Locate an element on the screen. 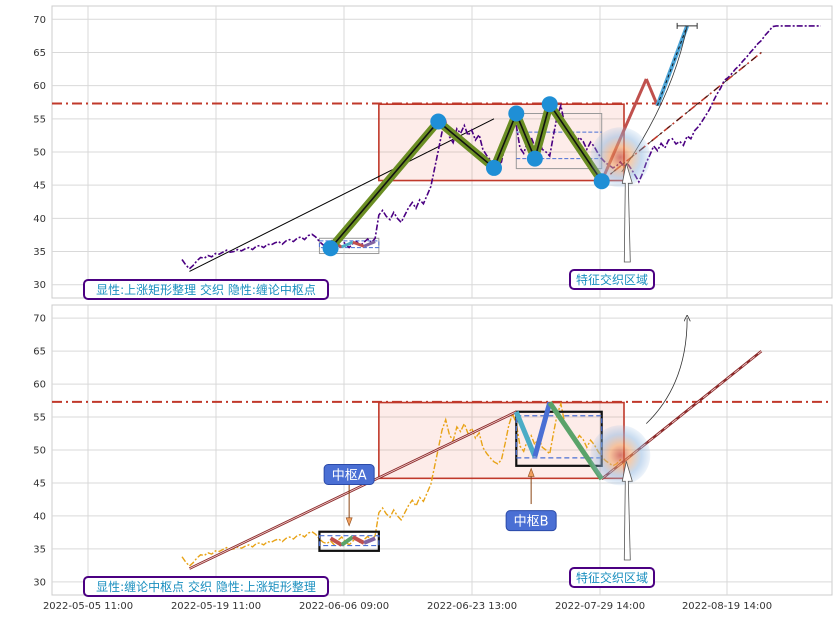 This screenshot has width=839, height=617. annotation-bottom-left: 显性:缠论中枢点 交织 隐性:上涨矩形整理 is located at coordinates (206, 586).